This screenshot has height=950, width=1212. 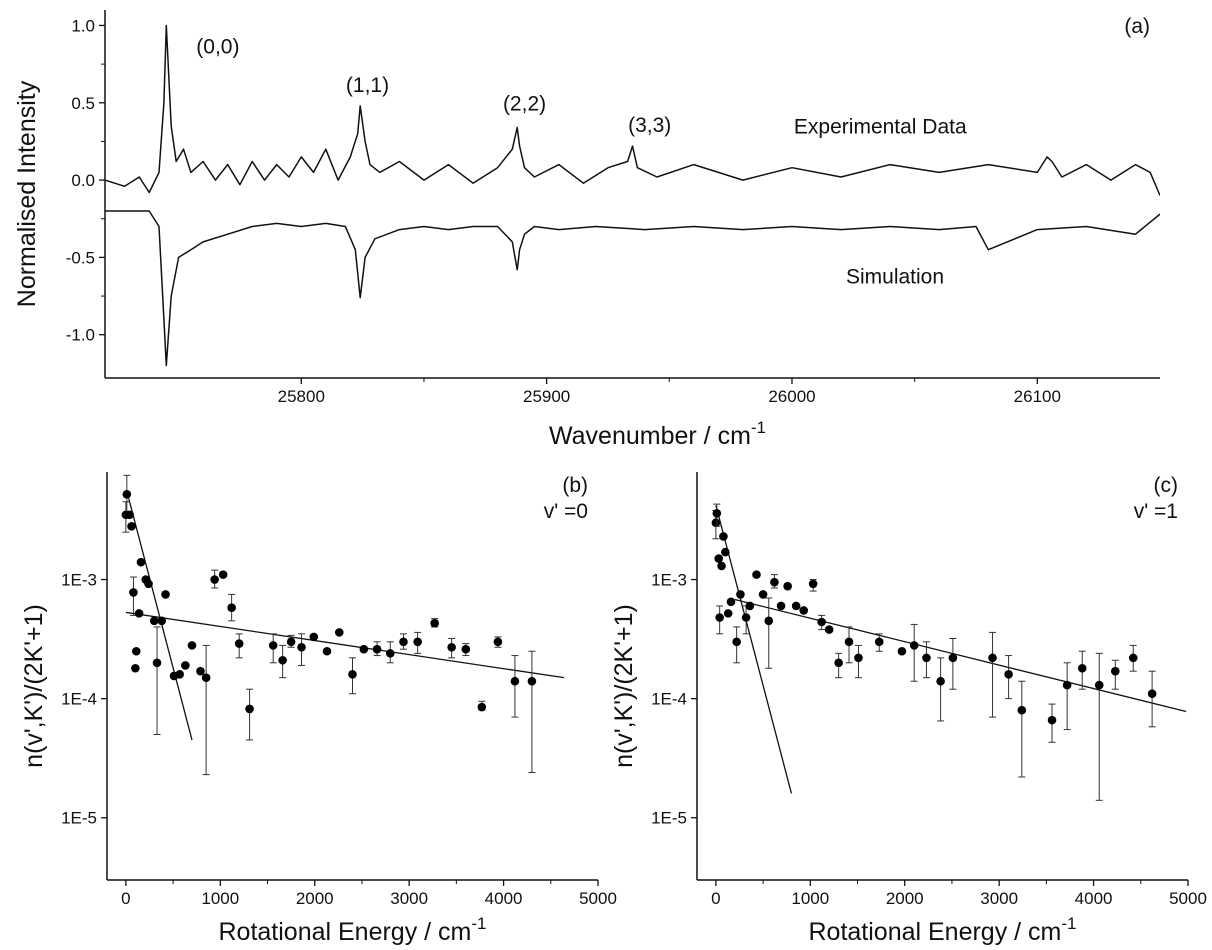 I want to click on x-tick-label: 0, so click(x=715, y=898).